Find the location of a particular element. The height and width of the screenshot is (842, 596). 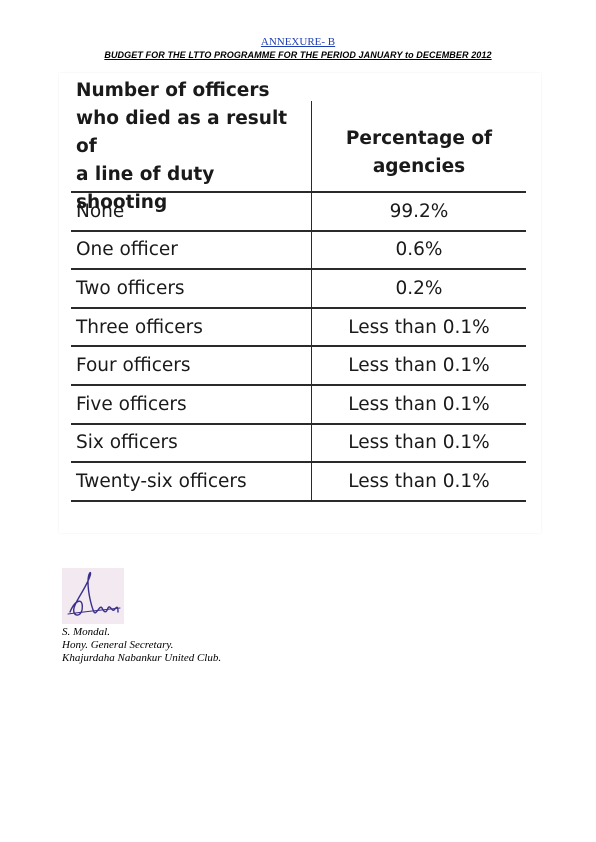

table-row: Five officers Less than 0.1% is located at coordinates (298, 405).